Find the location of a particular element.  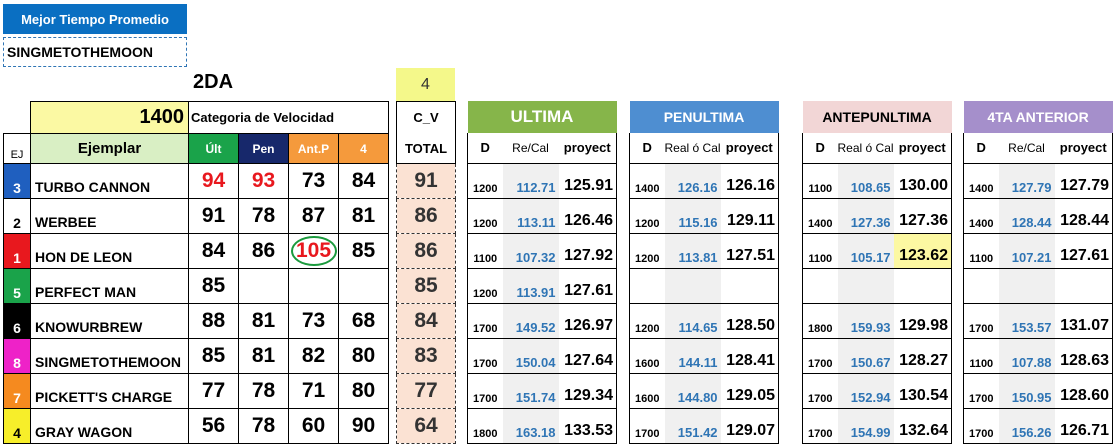

speed-four: 85 is located at coordinates (363, 251).